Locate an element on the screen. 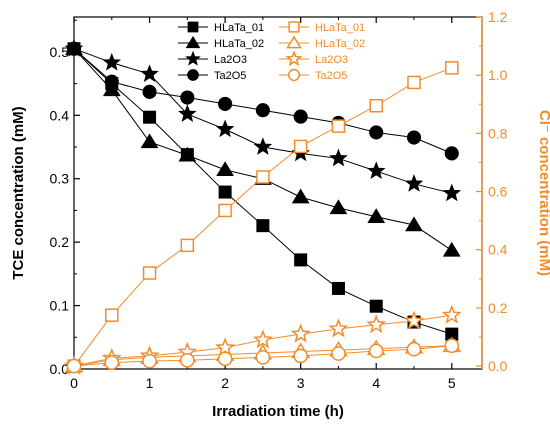  x-tick-label: 4 is located at coordinates (376, 383).